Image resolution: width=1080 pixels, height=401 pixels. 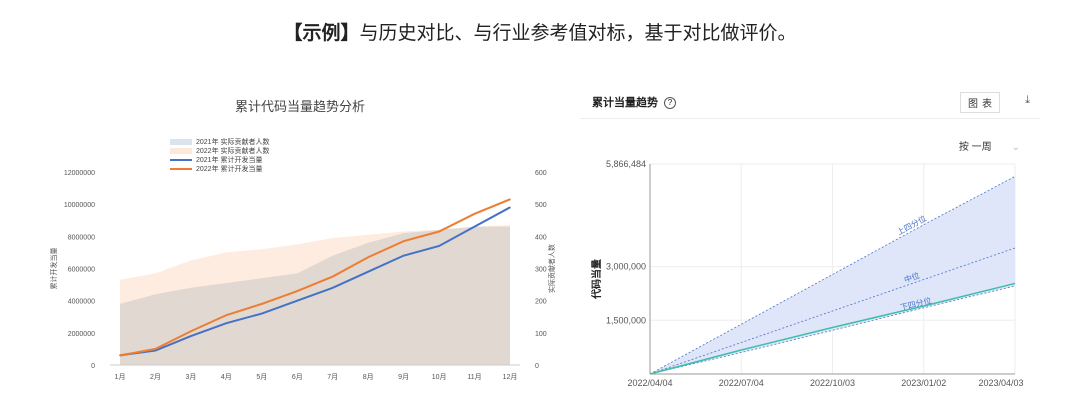 I want to click on x-tick-label: 12月, so click(x=510, y=377).